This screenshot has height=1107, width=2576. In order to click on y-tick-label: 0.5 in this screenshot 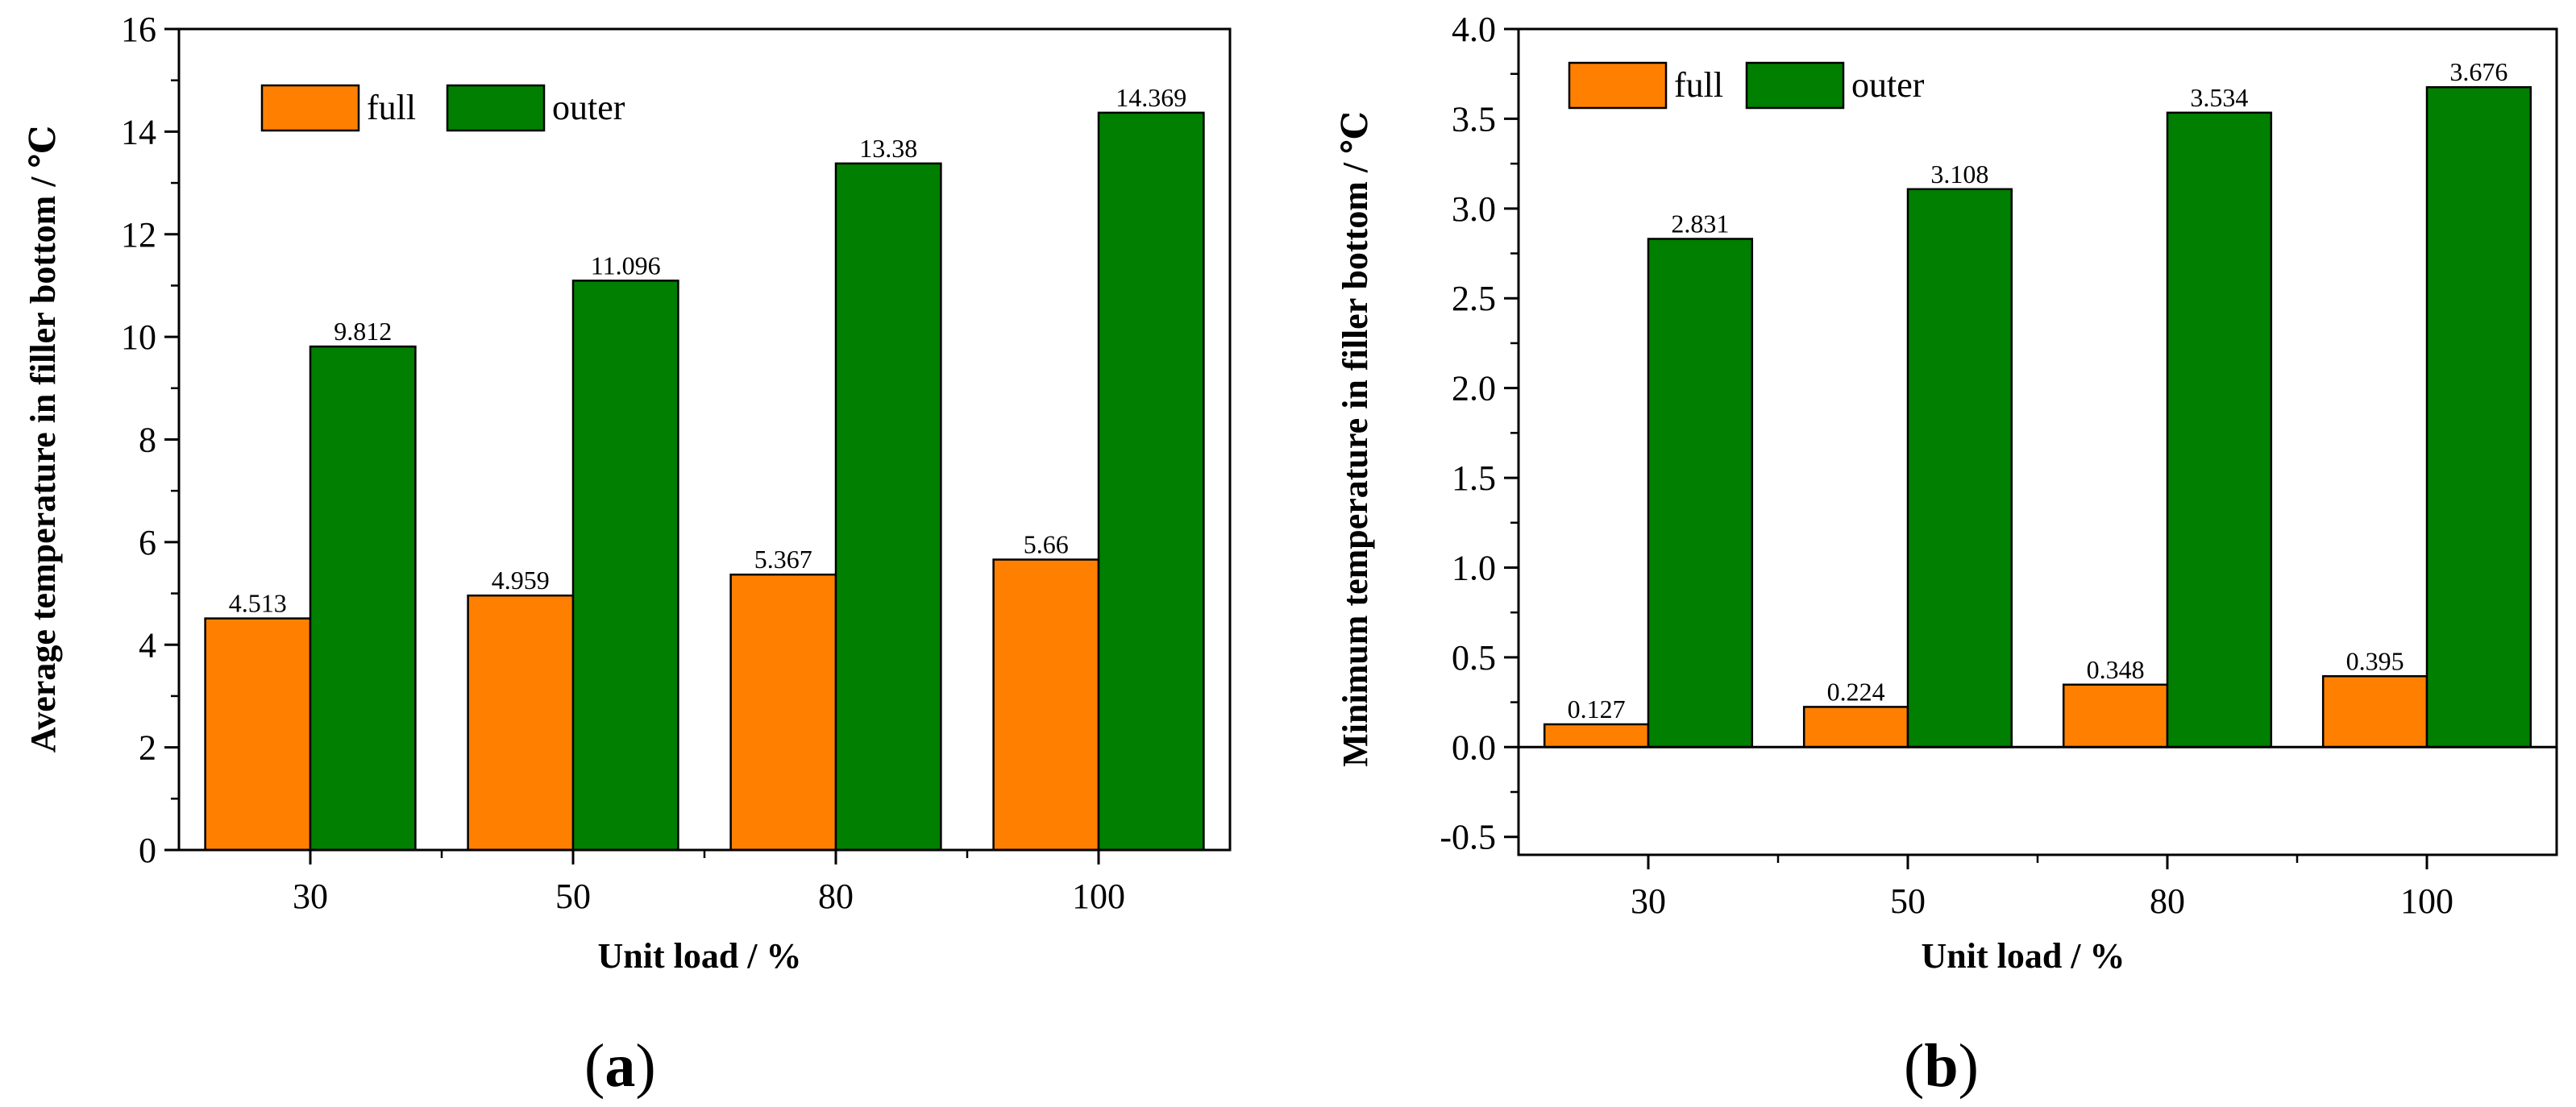, I will do `click(1474, 658)`.